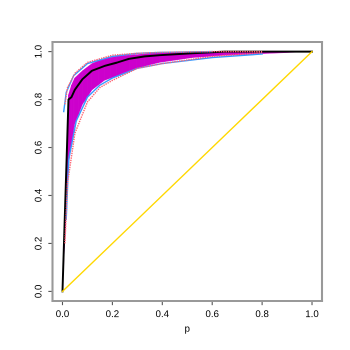  I want to click on y-tick-label: 0.4, so click(38, 195).